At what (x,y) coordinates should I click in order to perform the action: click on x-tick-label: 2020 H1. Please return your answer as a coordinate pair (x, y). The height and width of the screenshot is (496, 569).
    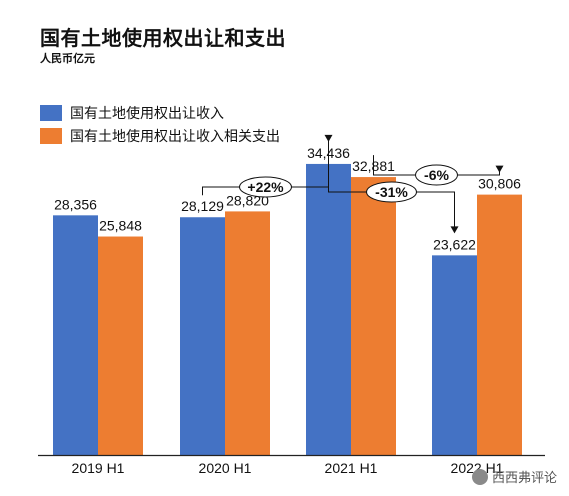
    Looking at the image, I should click on (225, 468).